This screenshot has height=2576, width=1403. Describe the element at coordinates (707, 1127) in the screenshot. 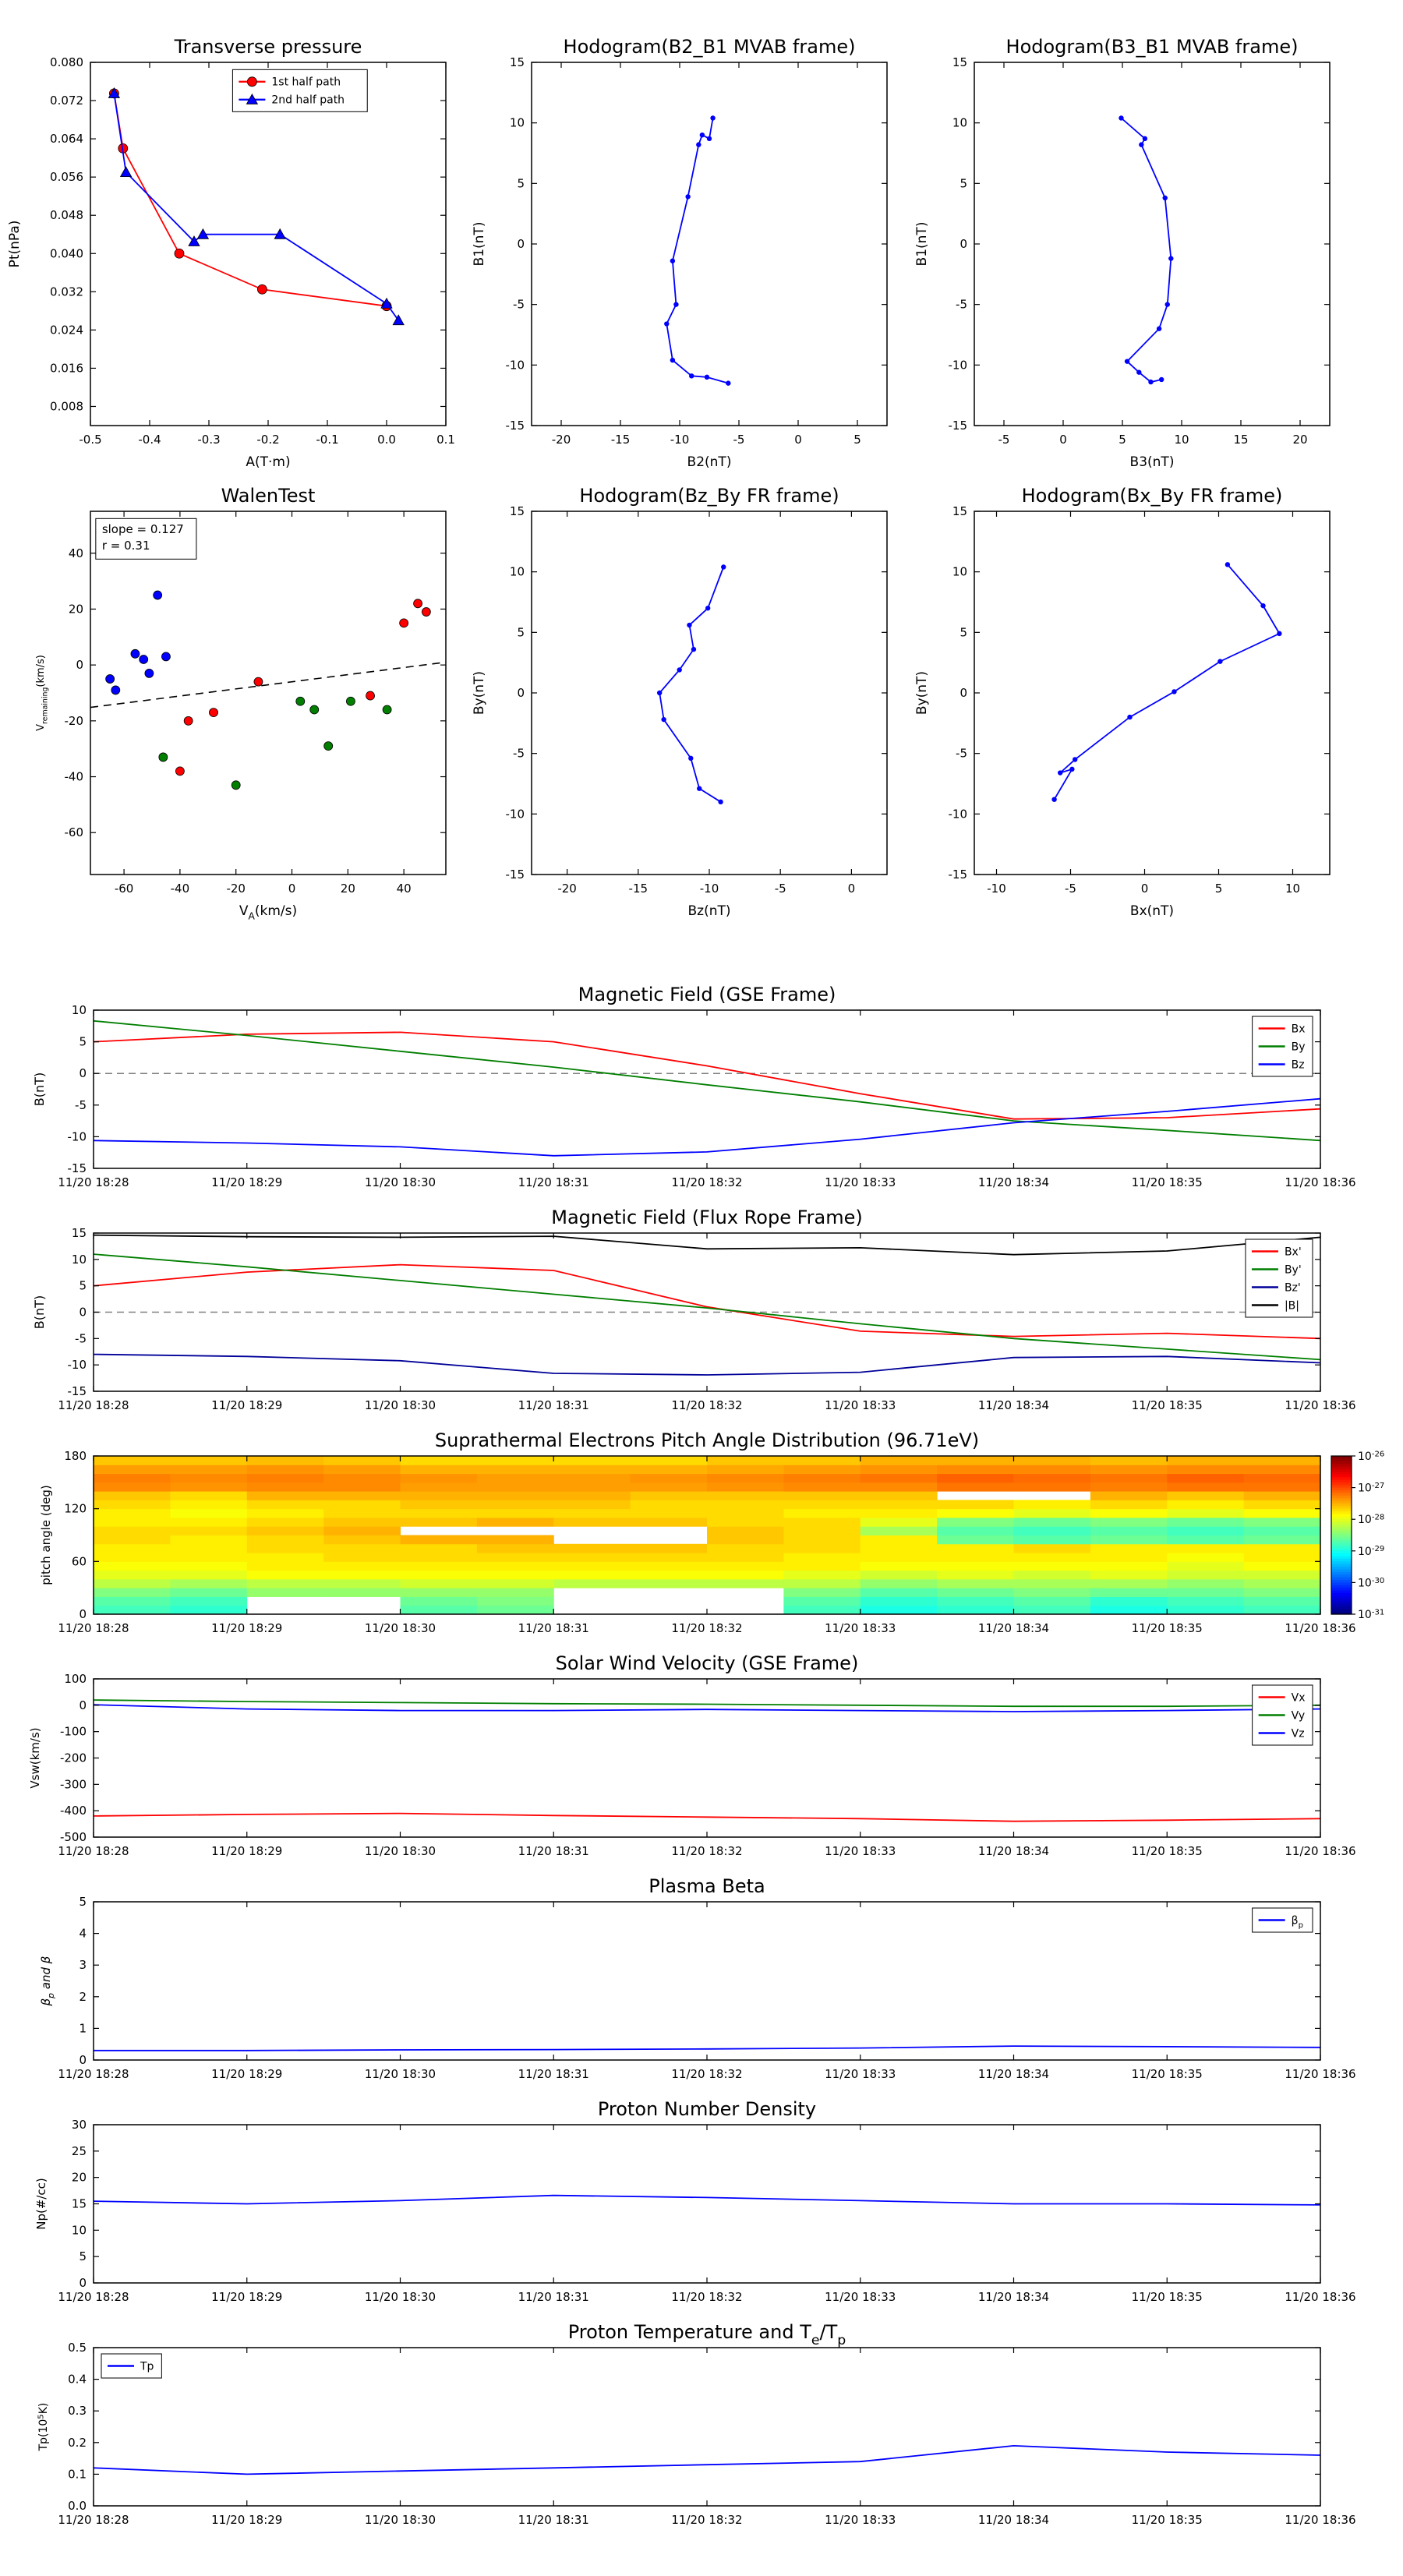

I see `series-Bz` at that location.